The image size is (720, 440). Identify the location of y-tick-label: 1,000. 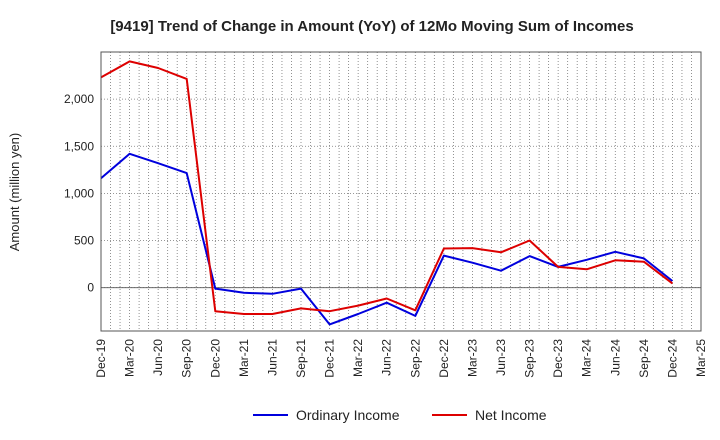
(79, 193).